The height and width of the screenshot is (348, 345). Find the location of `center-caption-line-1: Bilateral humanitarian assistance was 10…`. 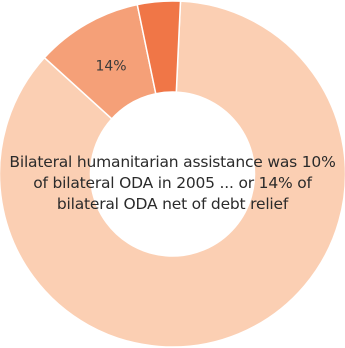

center-caption-line-1: Bilateral humanitarian assistance was 10… is located at coordinates (172, 162).